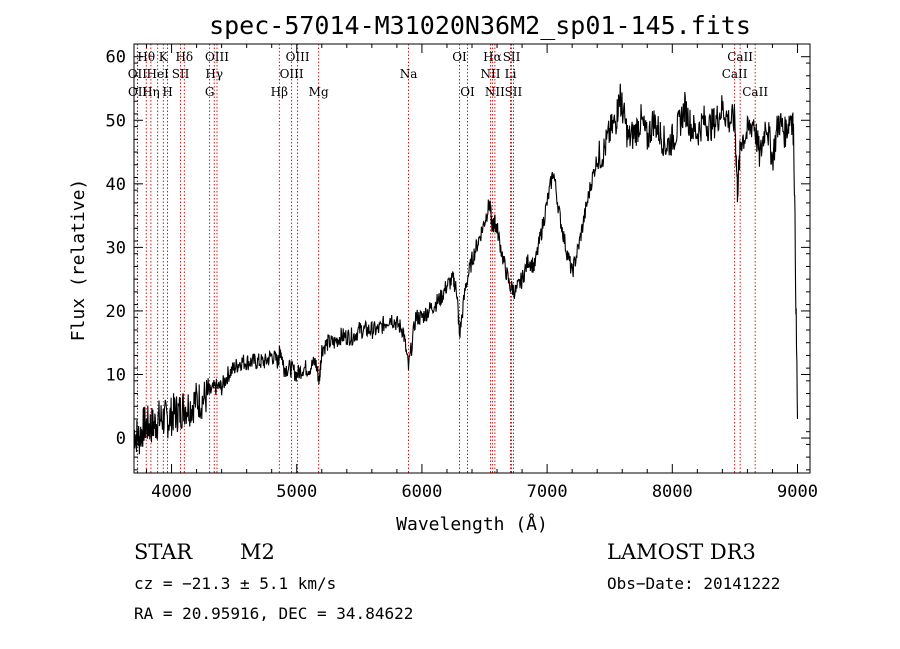 This screenshot has height=649, width=900. Describe the element at coordinates (116, 375) in the screenshot. I see `y-tick-label: 10` at that location.